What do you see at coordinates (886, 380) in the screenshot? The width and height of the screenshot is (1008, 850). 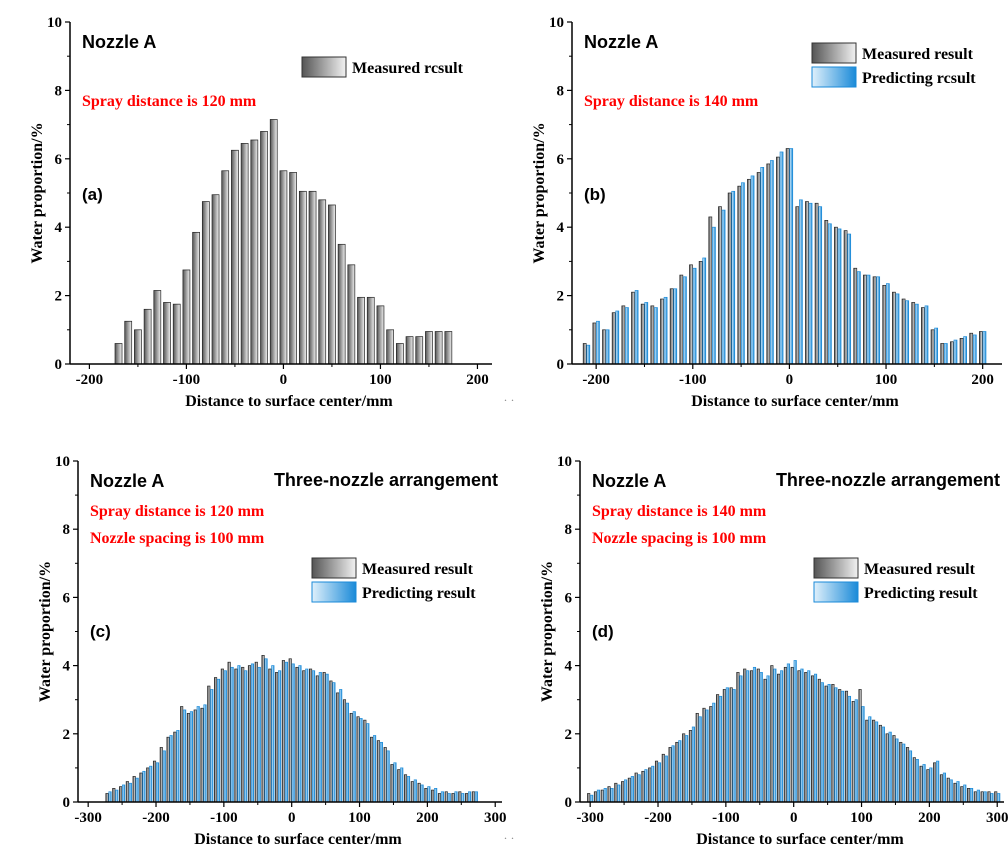 I see `x-tick-label-b-100: 100` at bounding box center [886, 380].